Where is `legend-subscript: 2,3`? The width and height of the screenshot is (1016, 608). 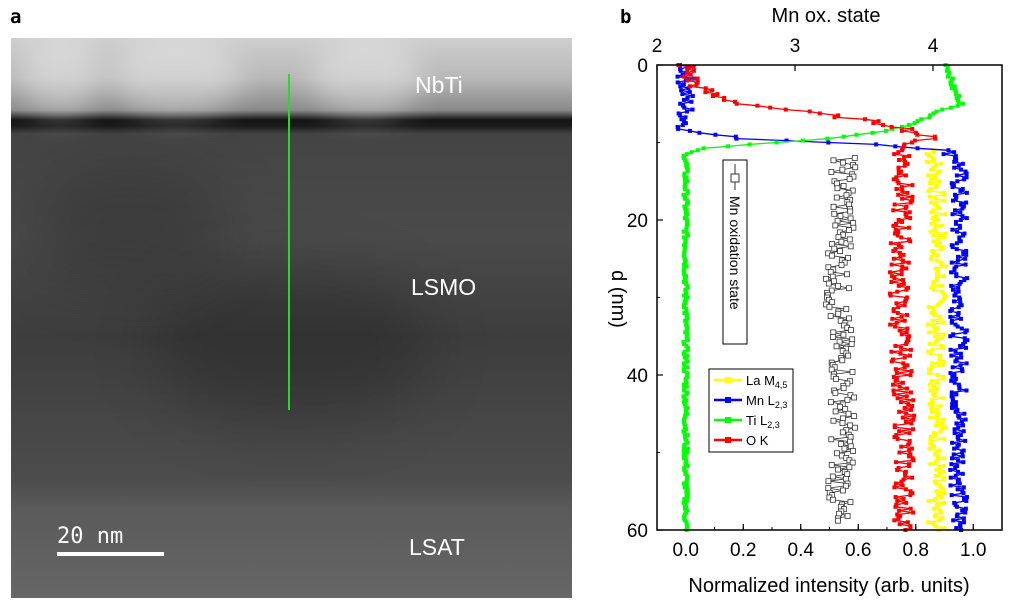 legend-subscript: 2,3 is located at coordinates (773, 425).